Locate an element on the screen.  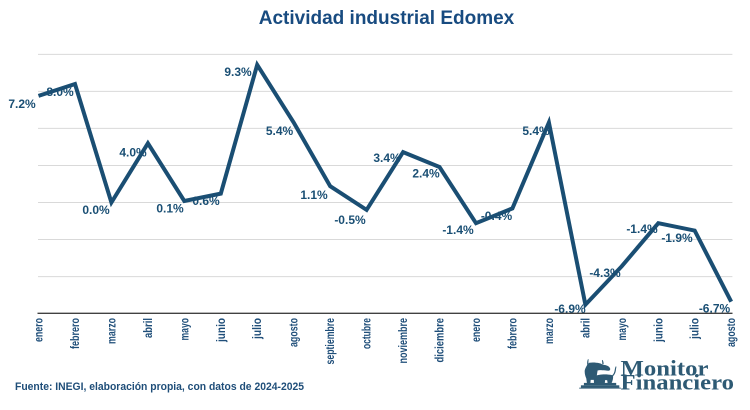
svg-text: 0.1% is located at coordinates (170, 209).